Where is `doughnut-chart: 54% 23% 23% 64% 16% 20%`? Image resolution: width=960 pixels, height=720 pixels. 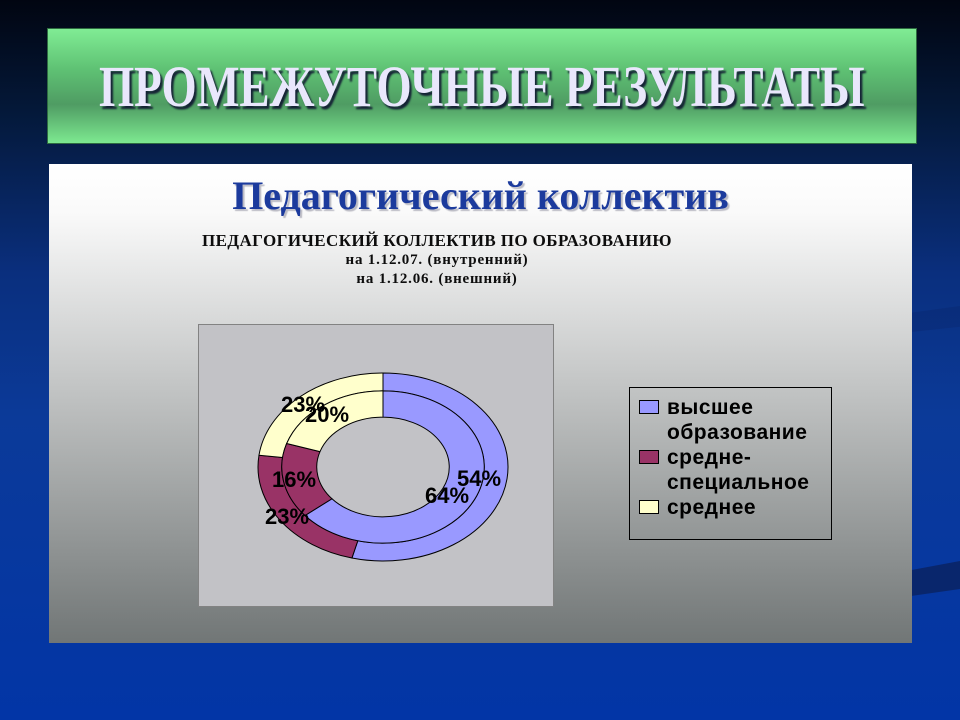 doughnut-chart: 54% 23% 23% 64% 16% 20% is located at coordinates (383, 467).